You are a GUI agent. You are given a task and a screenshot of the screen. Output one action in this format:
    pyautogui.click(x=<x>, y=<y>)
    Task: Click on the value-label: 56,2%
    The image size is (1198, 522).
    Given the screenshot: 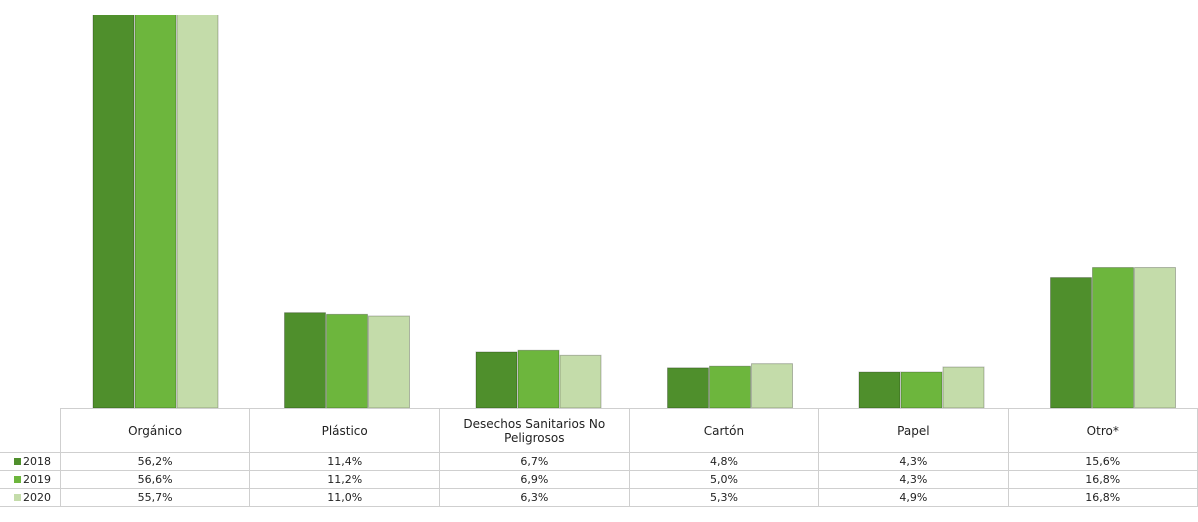 What is the action you would take?
    pyautogui.click(x=155, y=461)
    